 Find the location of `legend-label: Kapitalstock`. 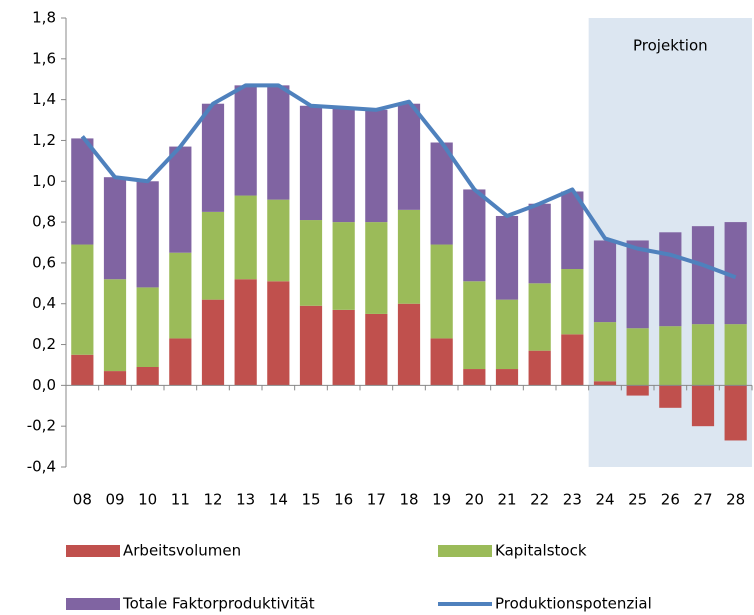

legend-label: Kapitalstock is located at coordinates (541, 551).